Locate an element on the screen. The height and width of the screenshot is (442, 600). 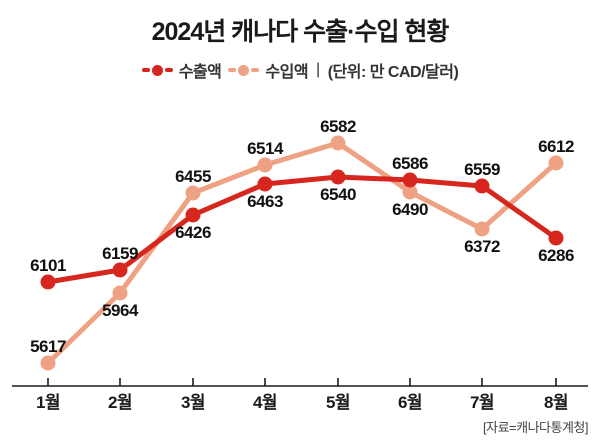
x-axis-label: 7월 is located at coordinates (482, 402).